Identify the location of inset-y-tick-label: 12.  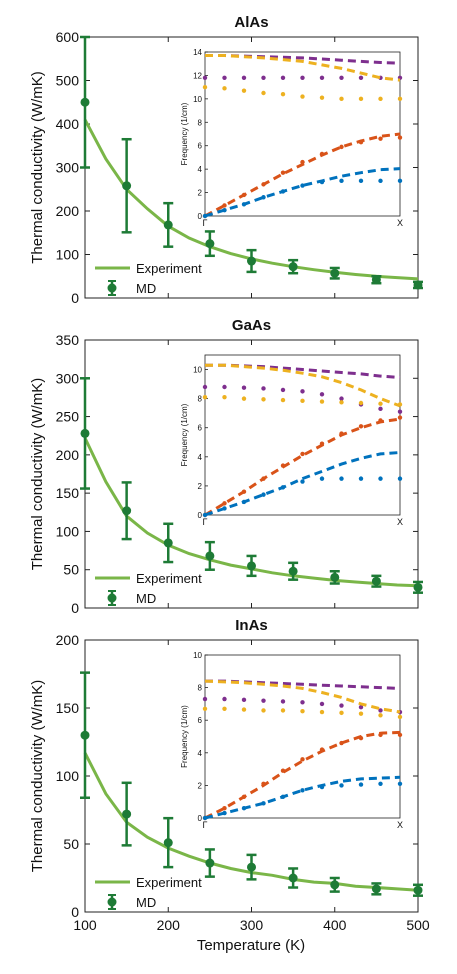
(197, 75).